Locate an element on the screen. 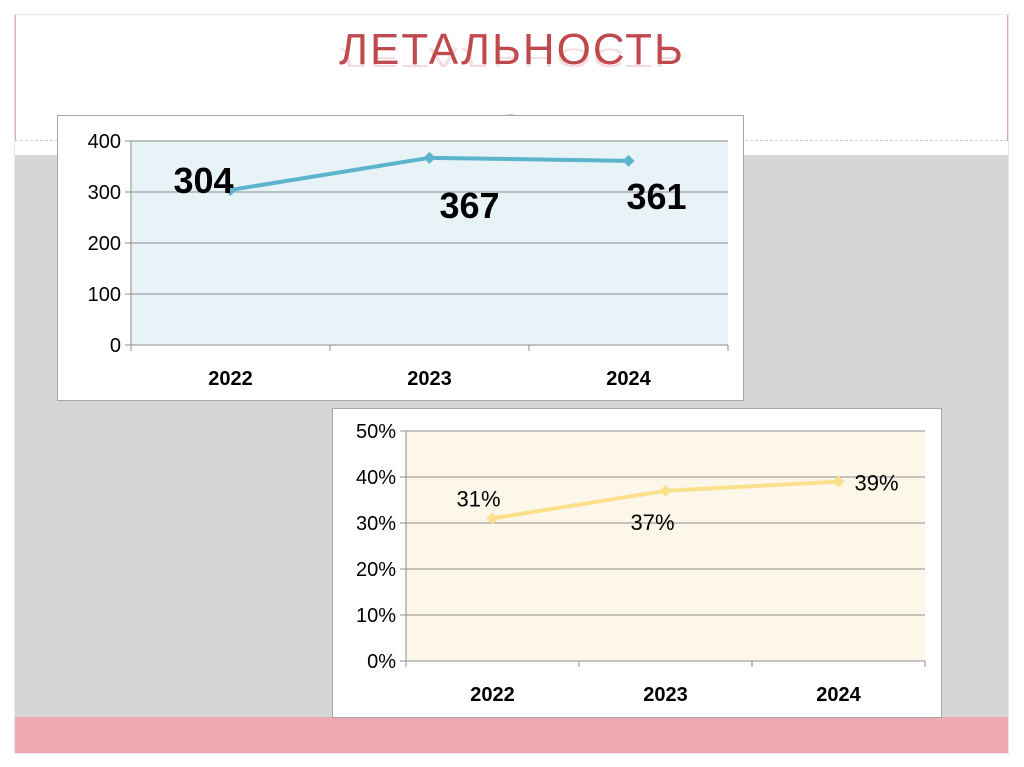 The height and width of the screenshot is (767, 1024). data-label: 37% is located at coordinates (652, 522).